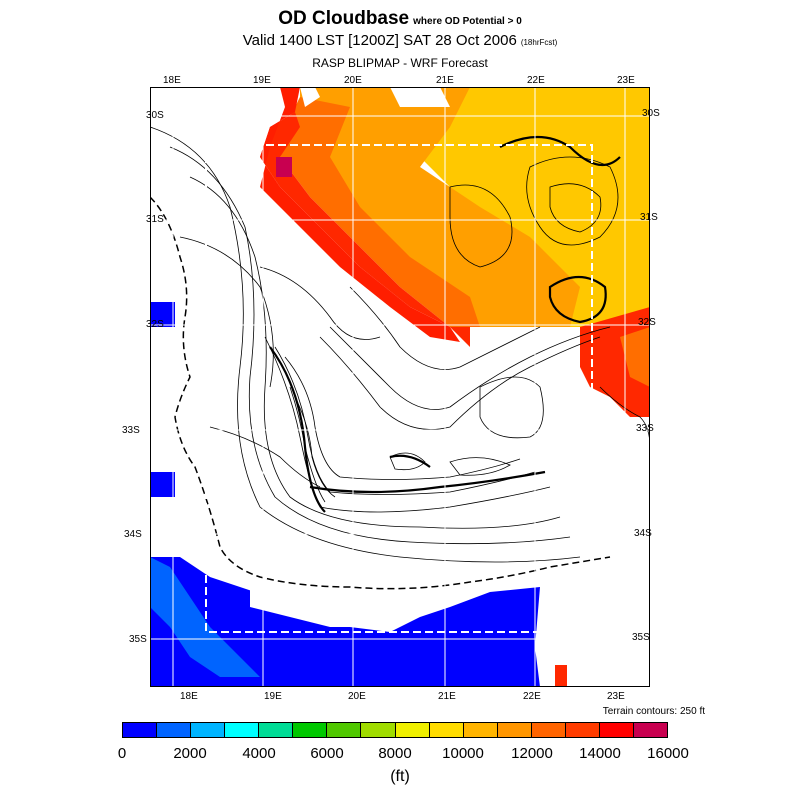 Image resolution: width=800 pixels, height=800 pixels. I want to click on field-gap-south, so click(325, 604).